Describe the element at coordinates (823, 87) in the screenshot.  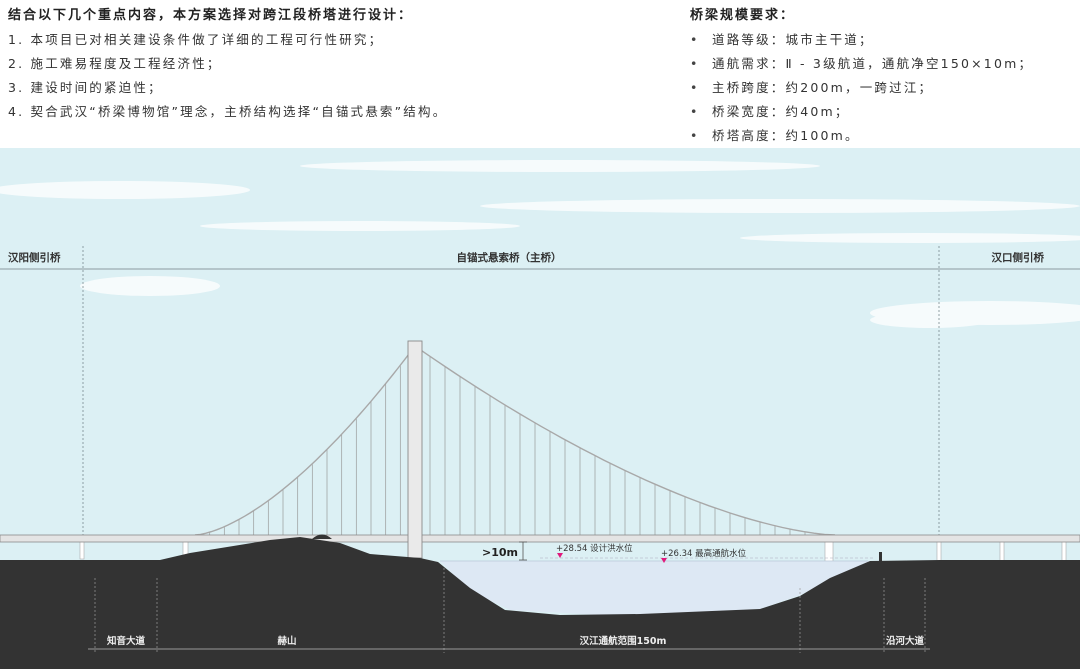
I see `requirement-text: 主桥跨度：约200m，一跨过江；` at that location.